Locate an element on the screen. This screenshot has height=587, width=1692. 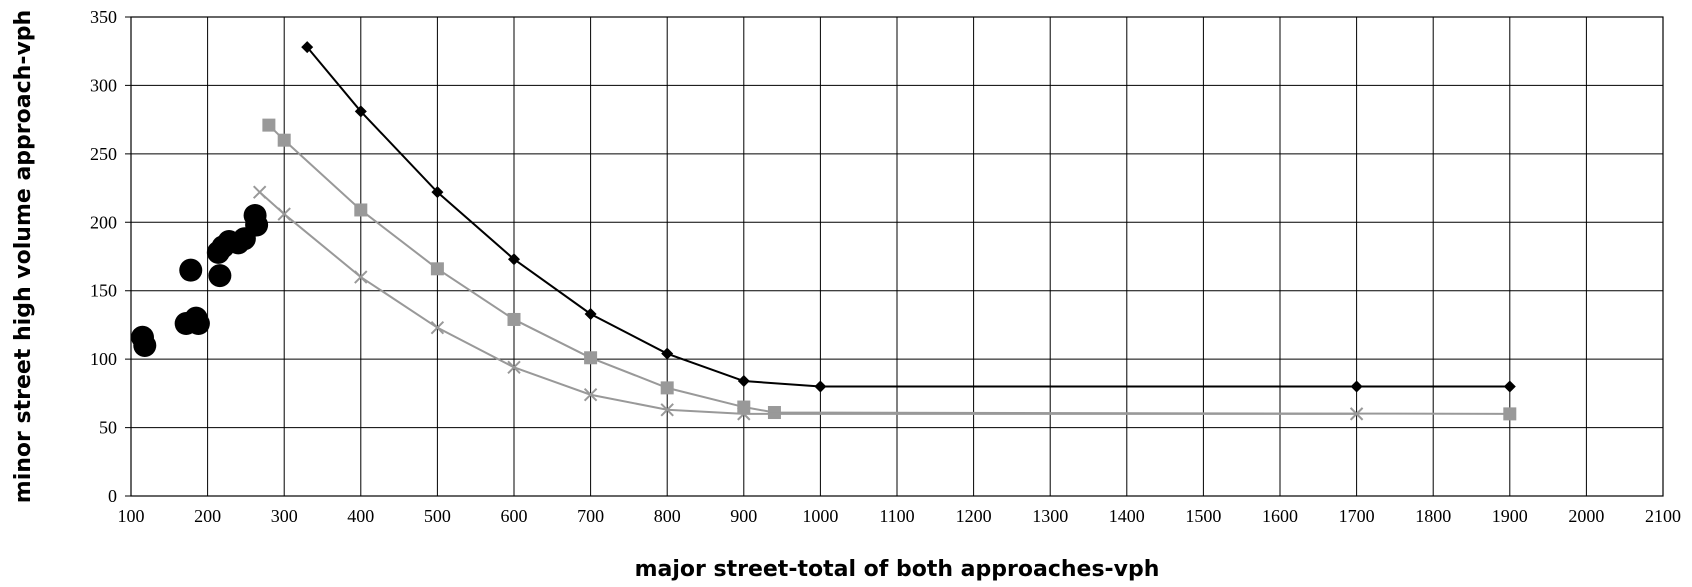
x-tick-label: 1200 is located at coordinates (974, 516).